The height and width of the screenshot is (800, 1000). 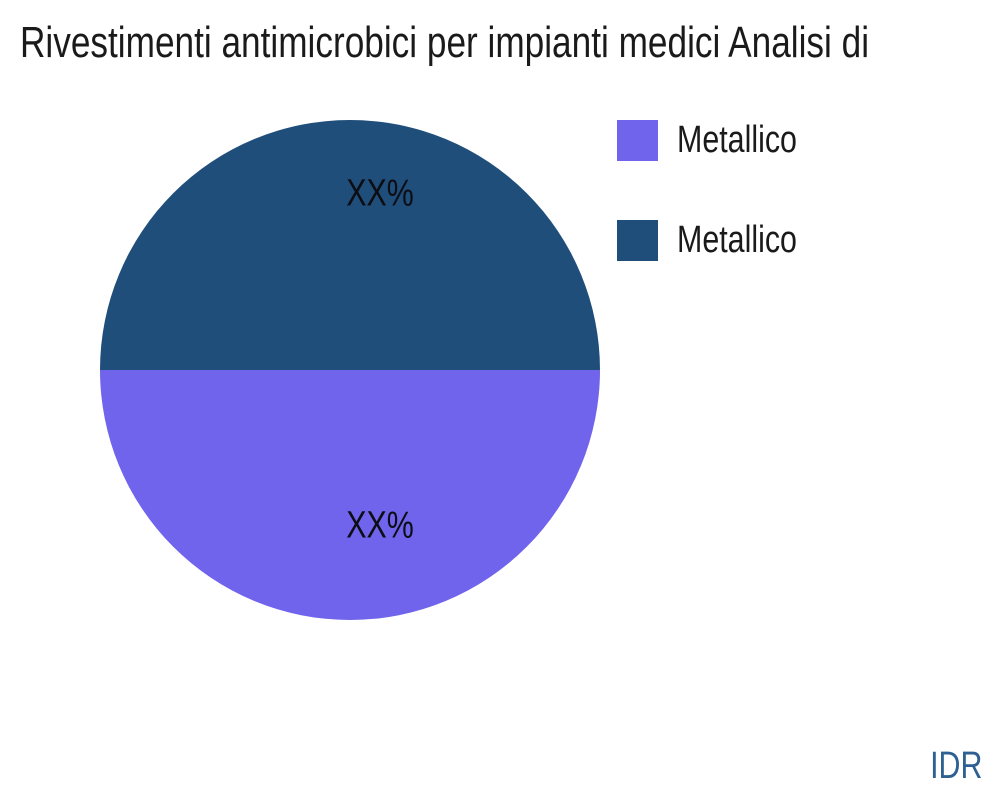 What do you see at coordinates (380, 525) in the screenshot?
I see `pie-slice-label-bottom: XX%` at bounding box center [380, 525].